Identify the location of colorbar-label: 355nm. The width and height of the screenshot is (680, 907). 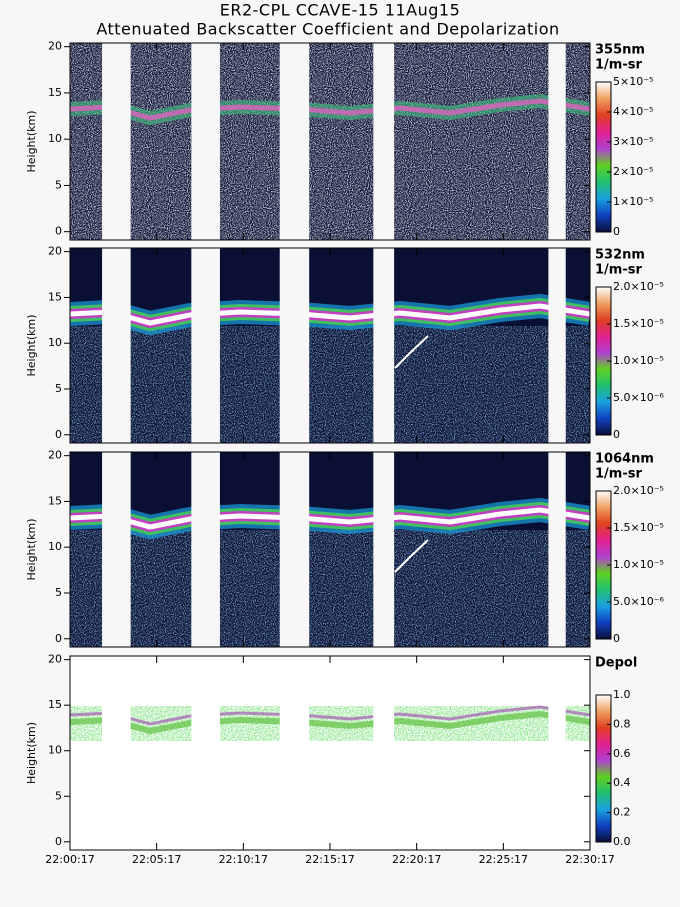
(620, 50).